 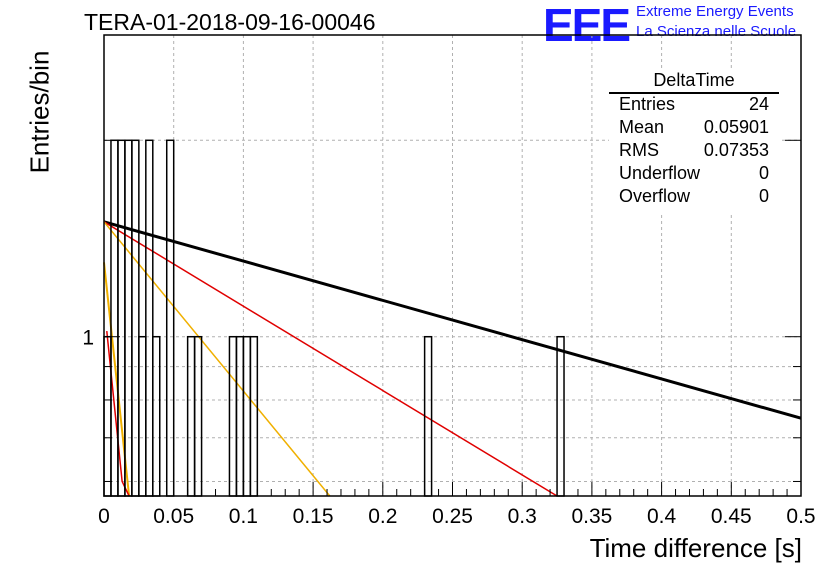 I want to click on x-axis-label: Time difference [s], so click(x=695, y=548).